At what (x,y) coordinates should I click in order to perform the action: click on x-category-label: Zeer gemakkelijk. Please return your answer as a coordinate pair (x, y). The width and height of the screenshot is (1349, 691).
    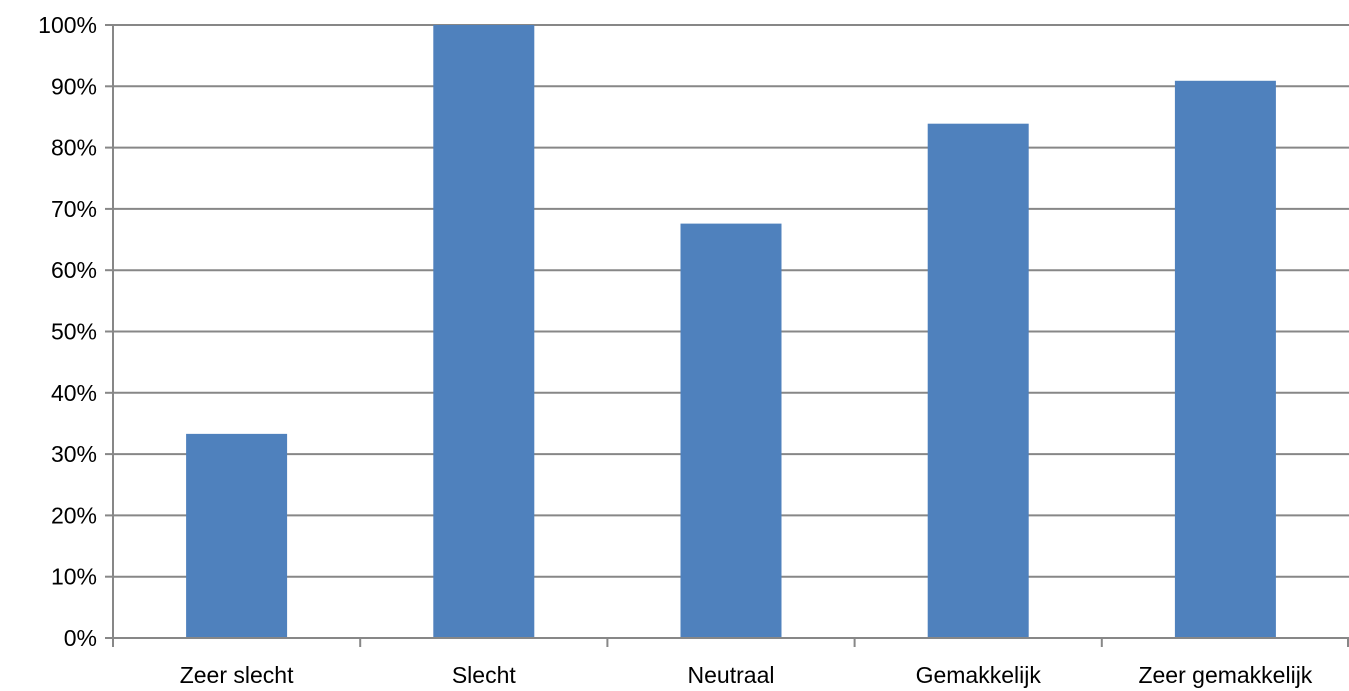
    Looking at the image, I should click on (1225, 675).